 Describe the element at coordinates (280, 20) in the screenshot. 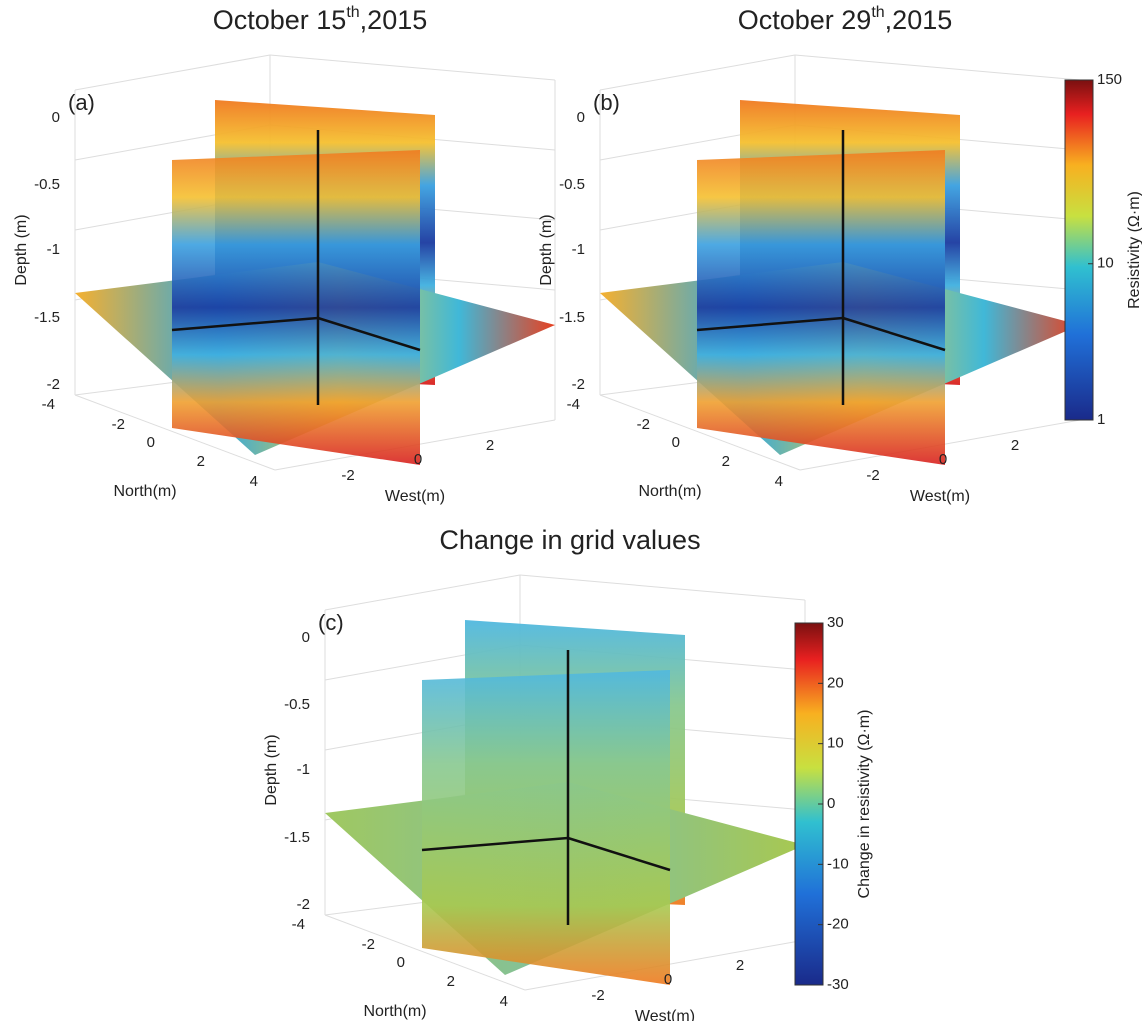

I see `title-part: October 15` at that location.